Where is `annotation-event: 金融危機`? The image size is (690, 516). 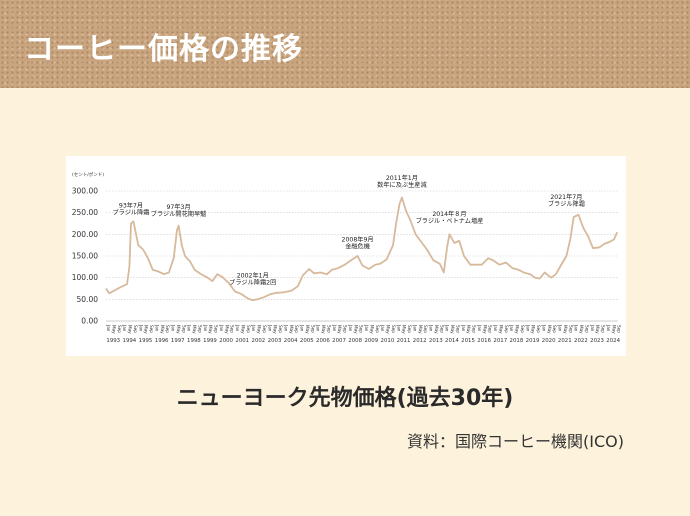
annotation-event: 金融危機 is located at coordinates (357, 247).